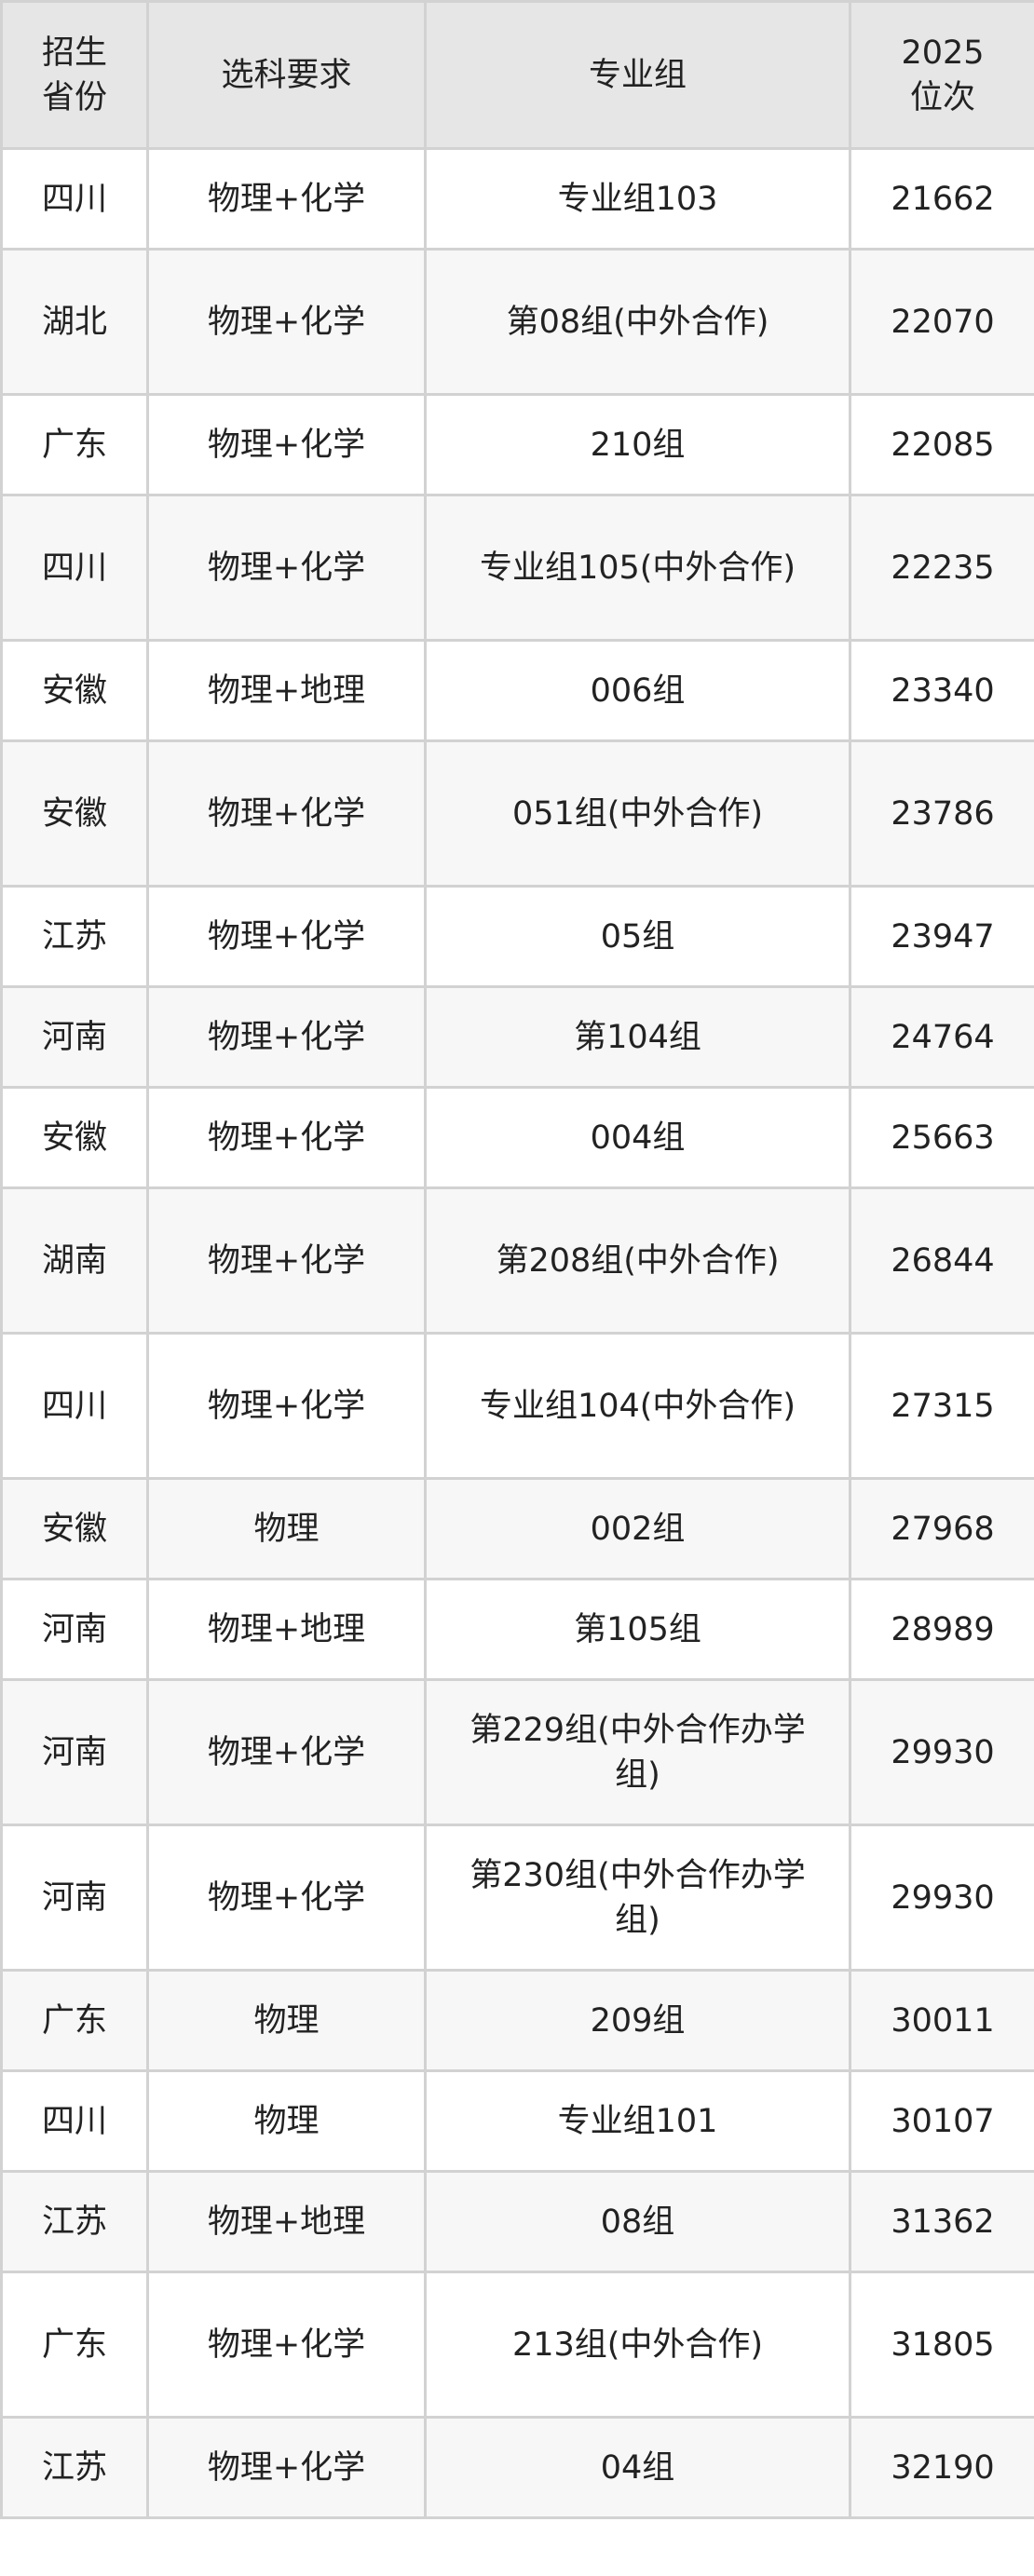 The width and height of the screenshot is (1034, 2576). I want to click on cell-group: 第208组(中外合作), so click(638, 1260).